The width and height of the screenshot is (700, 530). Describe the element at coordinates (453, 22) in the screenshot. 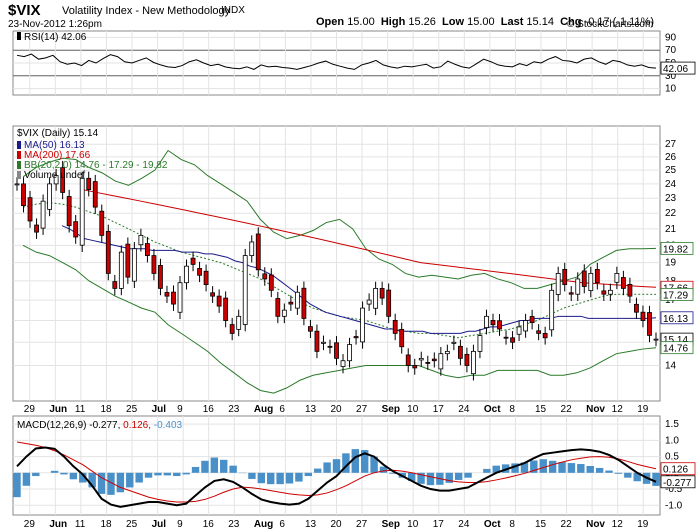

I see `low-label: Low` at that location.